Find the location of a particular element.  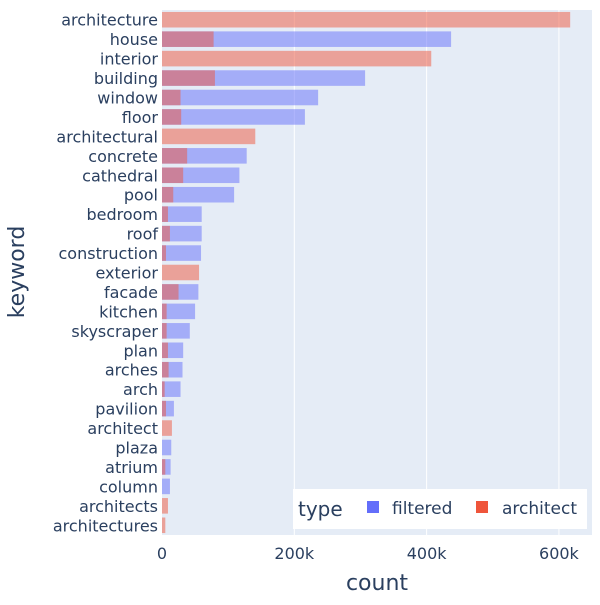

y-tick-label: architect is located at coordinates (122, 428).